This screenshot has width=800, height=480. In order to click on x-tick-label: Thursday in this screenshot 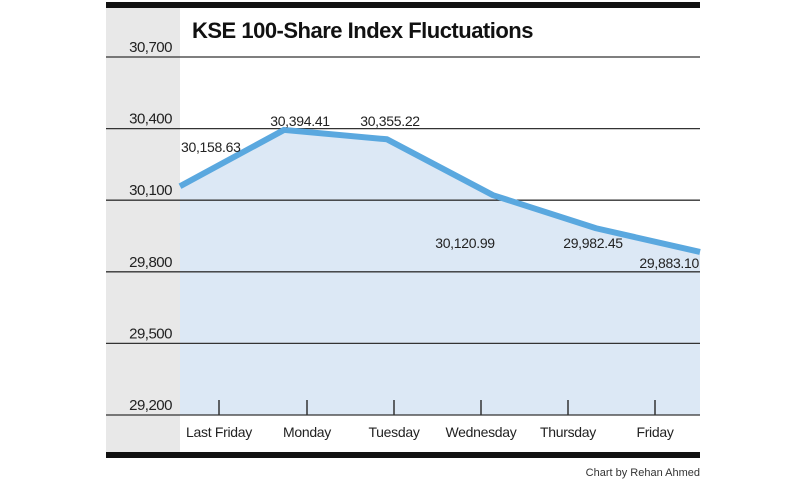, I will do `click(568, 432)`.